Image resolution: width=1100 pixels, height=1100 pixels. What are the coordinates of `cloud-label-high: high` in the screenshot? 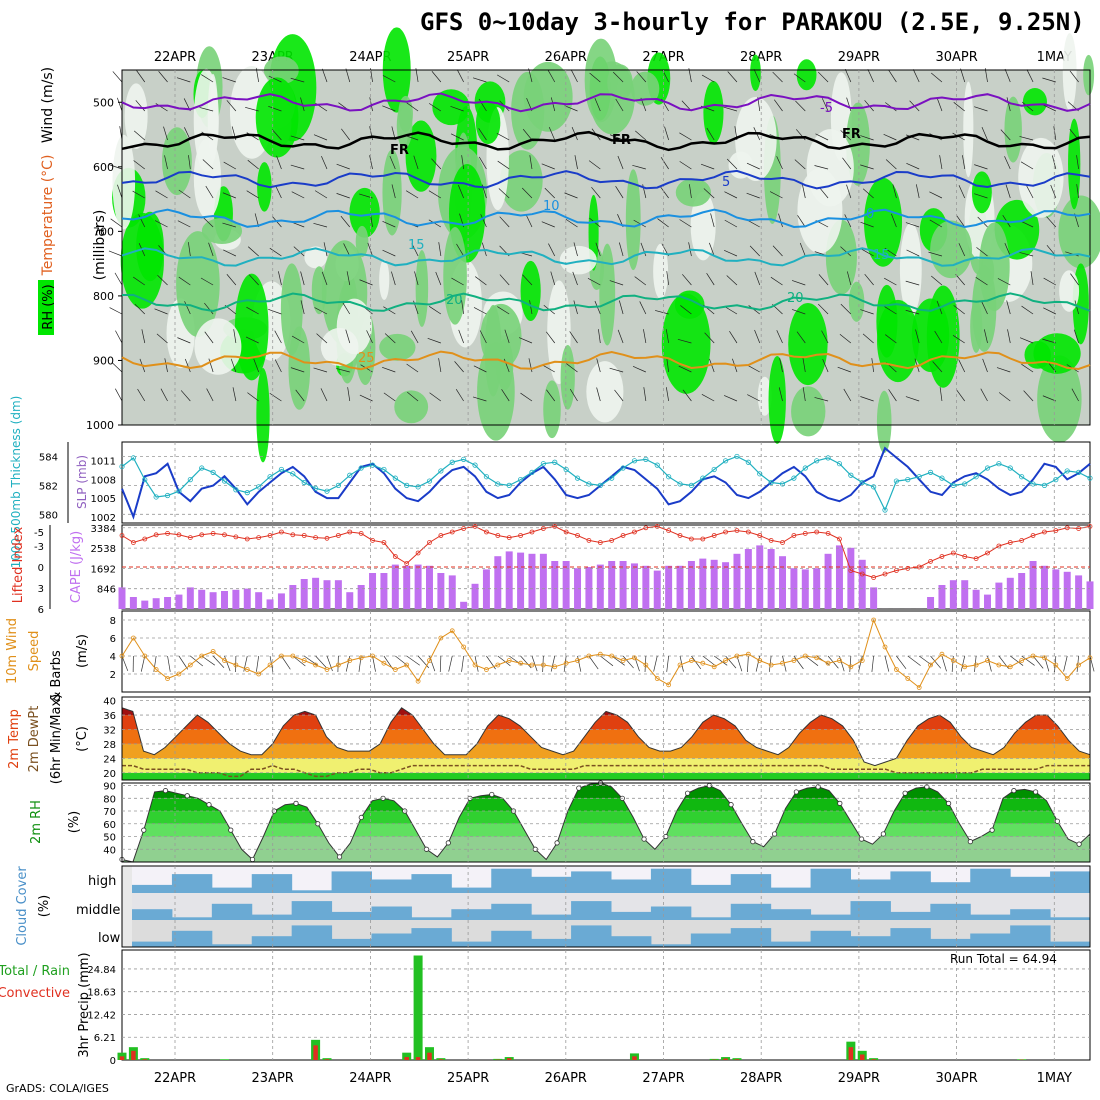 It's located at (102, 881).